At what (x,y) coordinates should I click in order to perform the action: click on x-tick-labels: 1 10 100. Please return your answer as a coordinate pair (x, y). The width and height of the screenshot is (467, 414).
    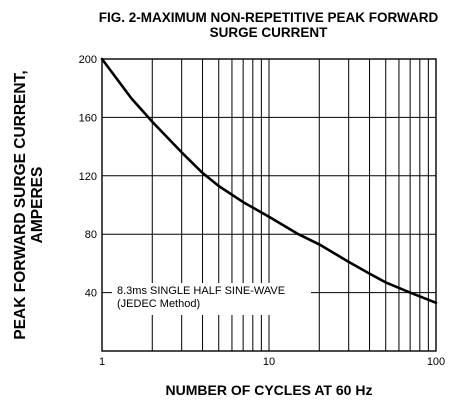
    Looking at the image, I should click on (272, 362).